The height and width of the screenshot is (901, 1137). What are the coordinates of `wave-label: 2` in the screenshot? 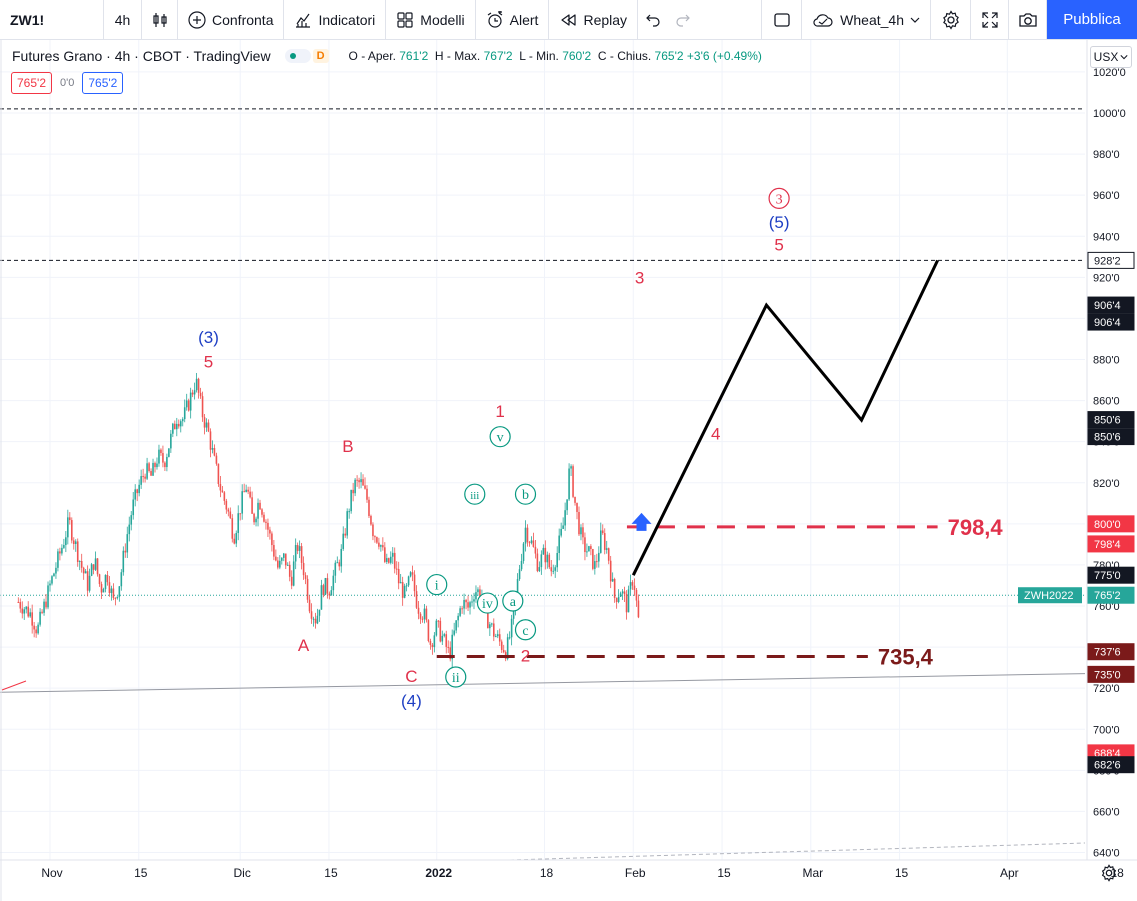 It's located at (525, 655).